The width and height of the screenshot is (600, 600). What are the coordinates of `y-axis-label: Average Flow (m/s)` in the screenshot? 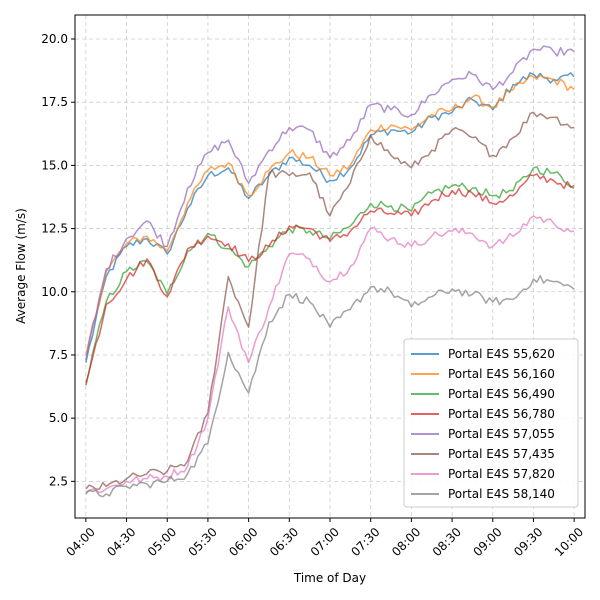 It's located at (21, 266).